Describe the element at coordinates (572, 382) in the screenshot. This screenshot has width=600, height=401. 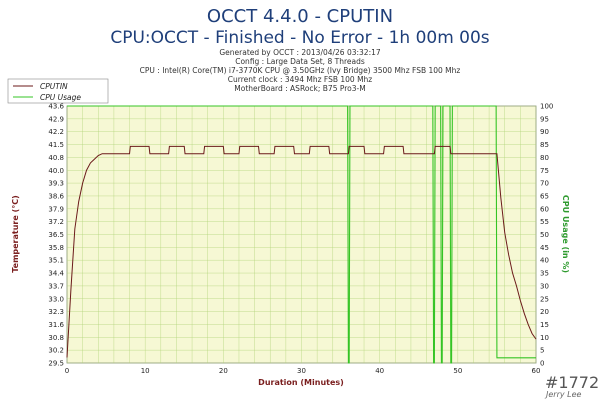
I see `watermark-number: #1772` at that location.